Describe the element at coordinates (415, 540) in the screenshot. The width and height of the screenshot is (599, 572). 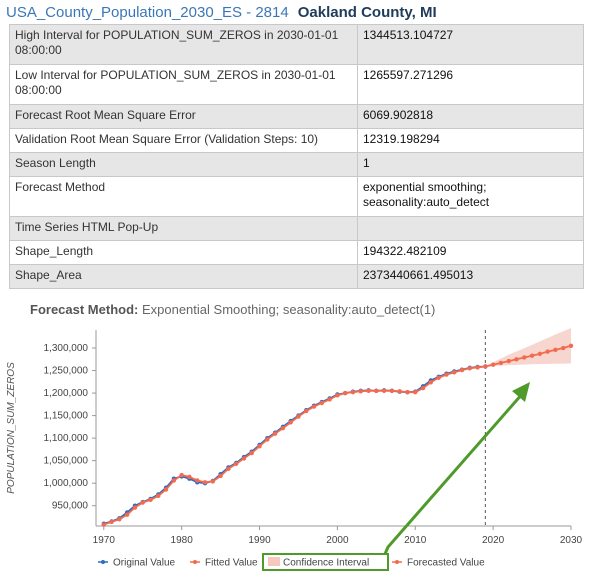
I see `x-tick-label: 2010` at that location.